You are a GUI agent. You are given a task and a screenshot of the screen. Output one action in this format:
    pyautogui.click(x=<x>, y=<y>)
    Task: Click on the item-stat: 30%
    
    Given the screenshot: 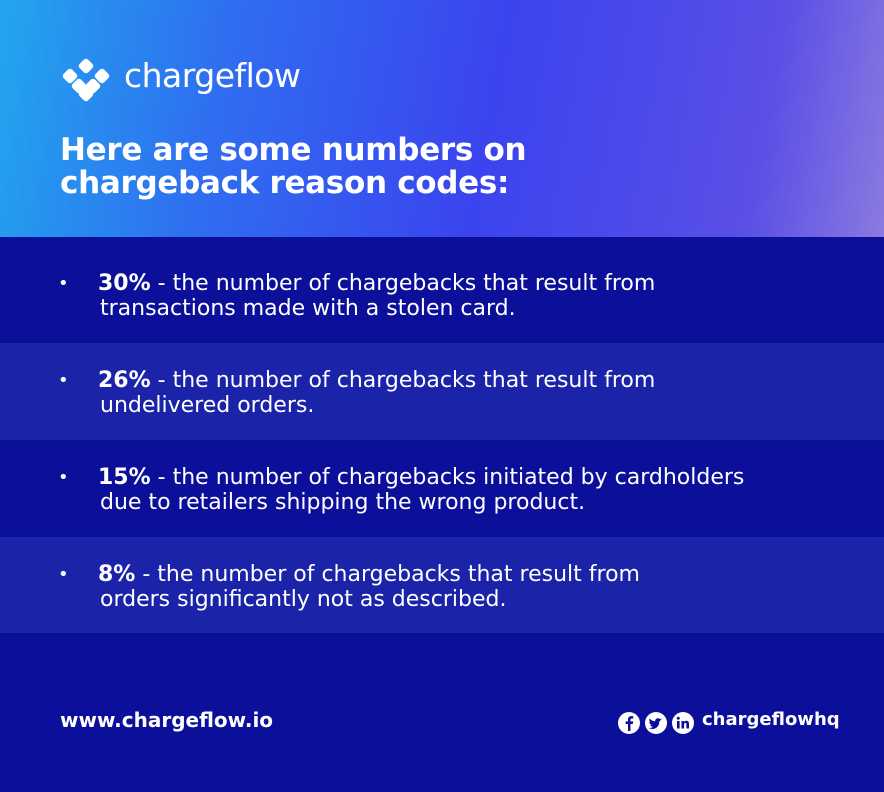 What is the action you would take?
    pyautogui.click(x=124, y=283)
    